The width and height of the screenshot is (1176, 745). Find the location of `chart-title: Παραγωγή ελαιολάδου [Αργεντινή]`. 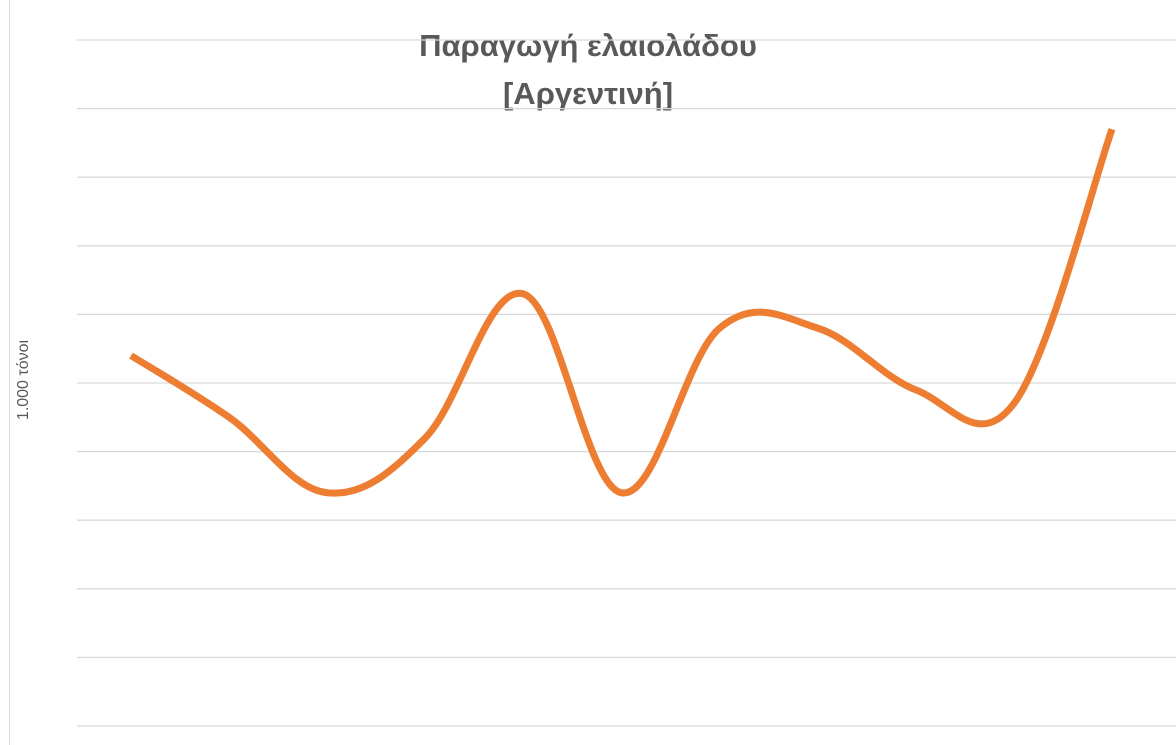

chart-title: Παραγωγή ελαιολάδου [Αργεντινή] is located at coordinates (588, 70).